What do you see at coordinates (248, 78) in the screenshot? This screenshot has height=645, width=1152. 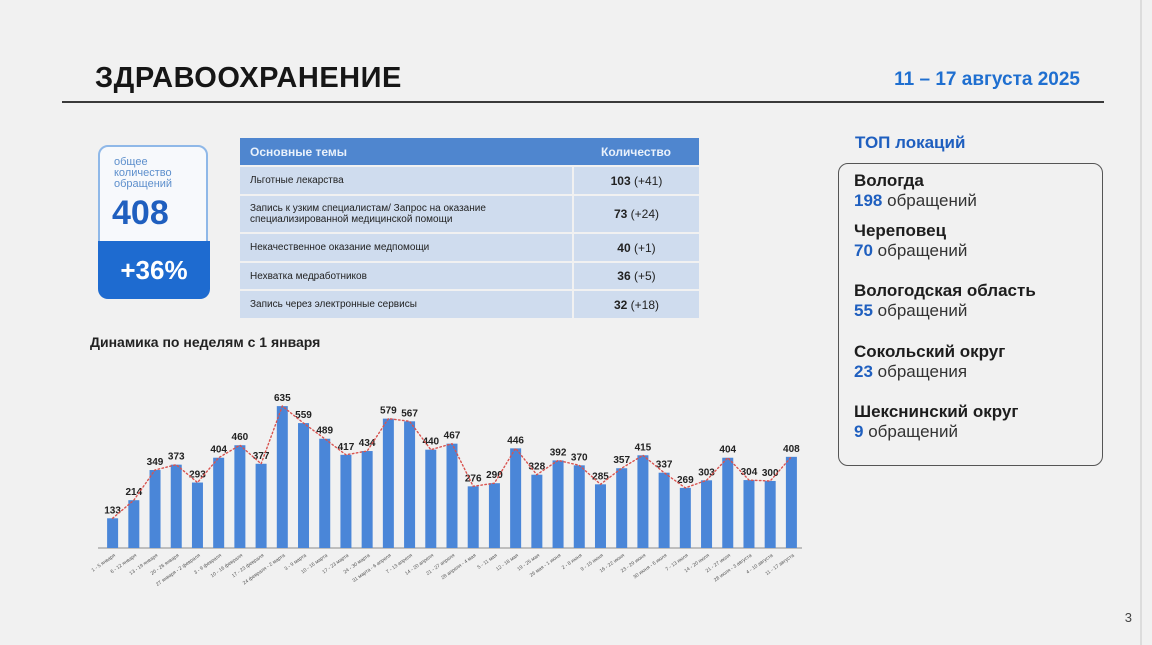 I see `page-title: ЗДРАВООХРАНЕНИЕ` at bounding box center [248, 78].